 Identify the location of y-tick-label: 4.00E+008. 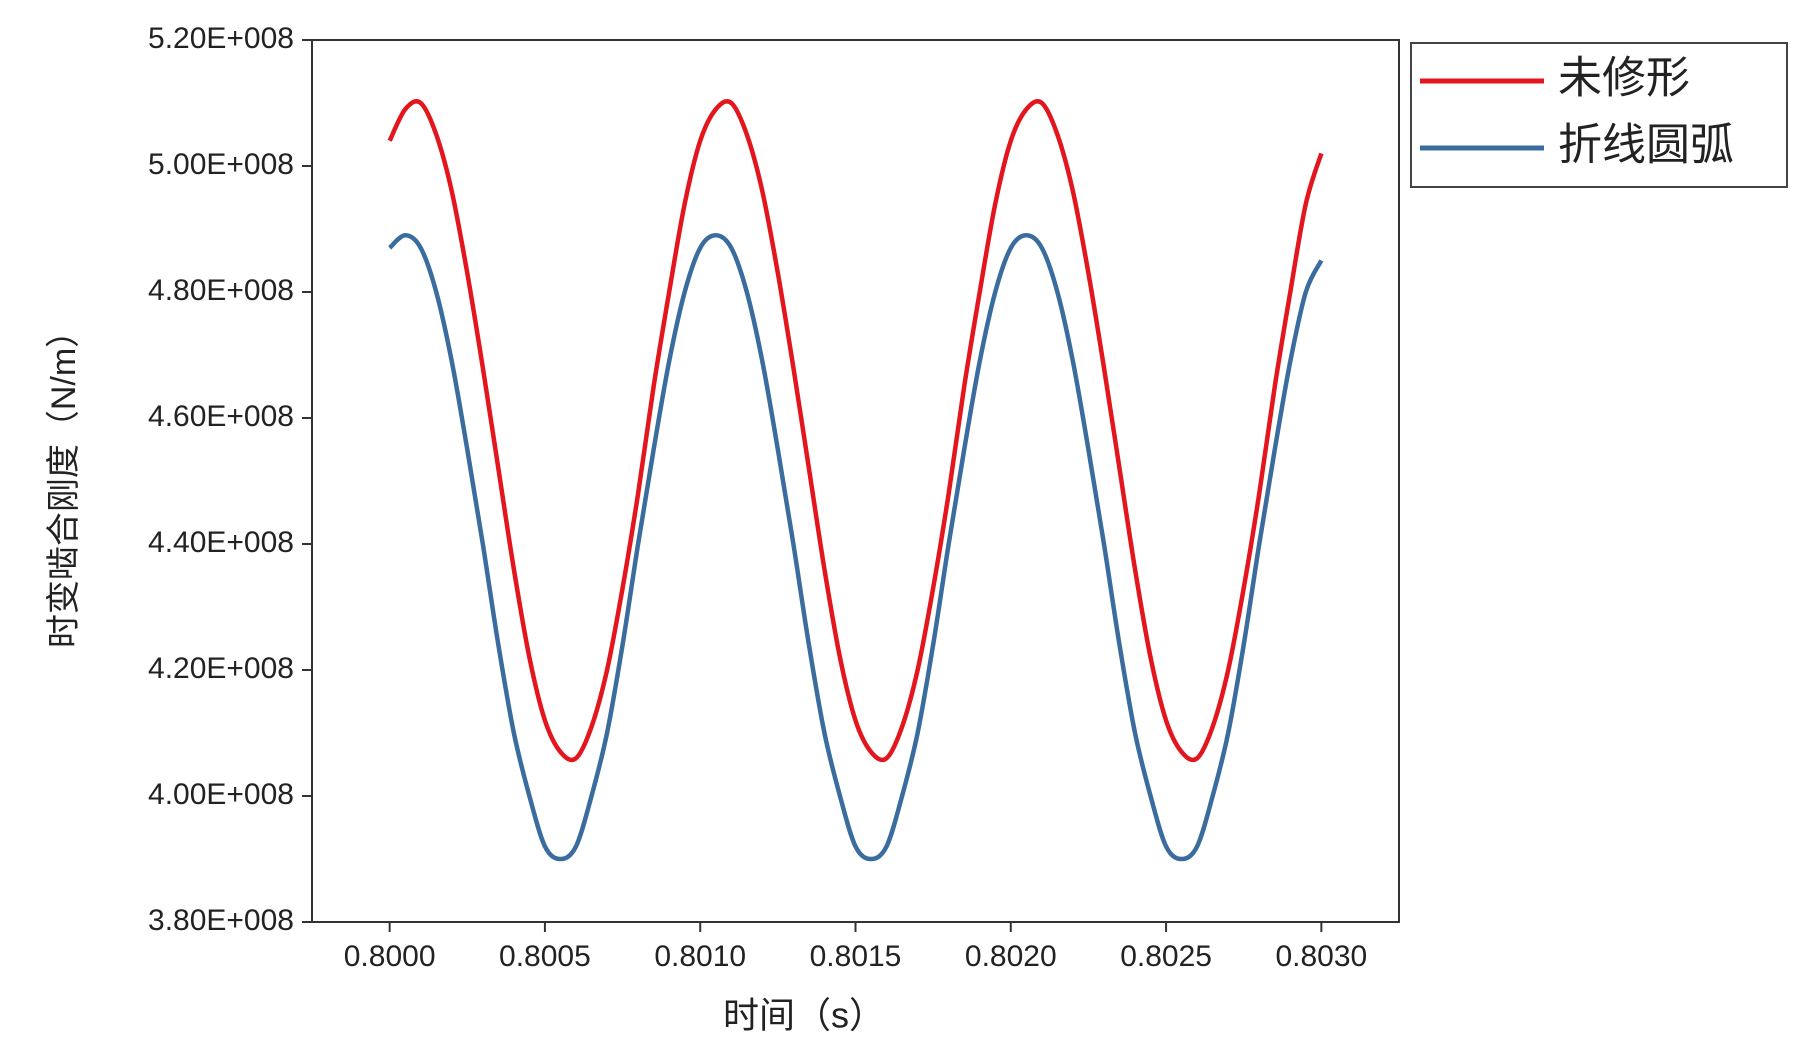
(221, 794).